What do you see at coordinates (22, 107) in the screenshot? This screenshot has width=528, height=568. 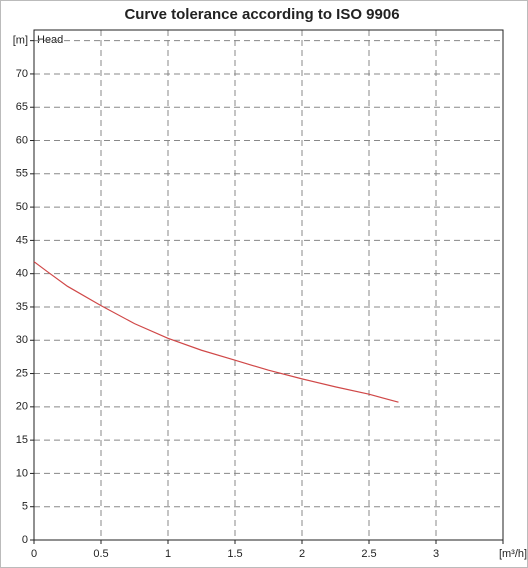 I see `y-tick-label: 65` at bounding box center [22, 107].